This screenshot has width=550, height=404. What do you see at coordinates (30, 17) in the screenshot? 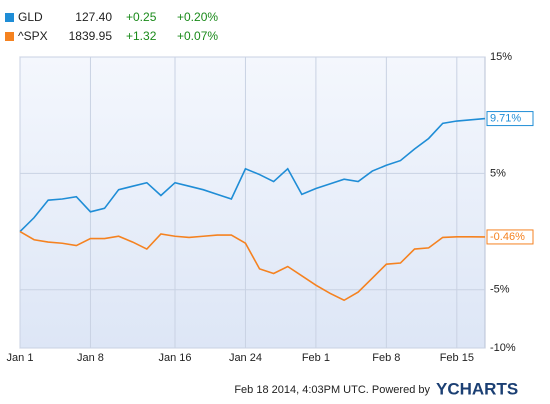
I see `legend-name: GLD` at bounding box center [30, 17].